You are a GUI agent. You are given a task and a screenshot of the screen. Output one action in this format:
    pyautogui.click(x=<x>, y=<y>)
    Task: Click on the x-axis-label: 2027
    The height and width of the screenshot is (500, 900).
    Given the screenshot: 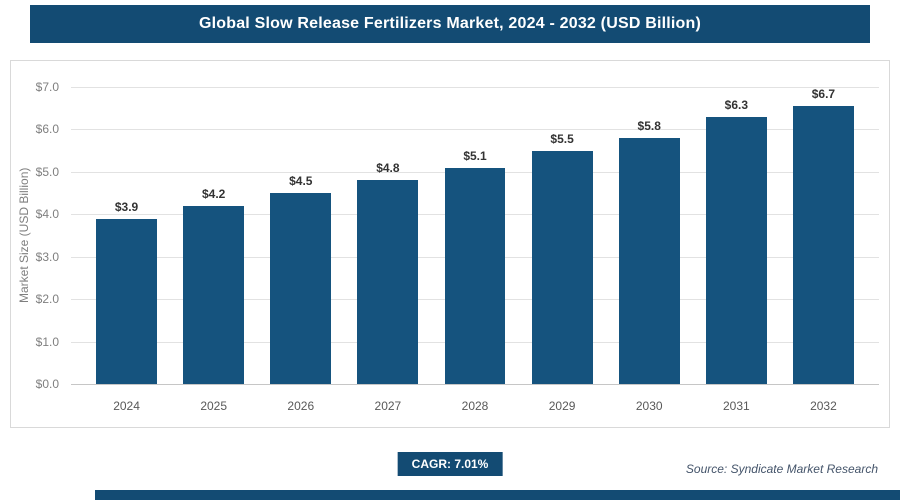 What is the action you would take?
    pyautogui.click(x=388, y=406)
    